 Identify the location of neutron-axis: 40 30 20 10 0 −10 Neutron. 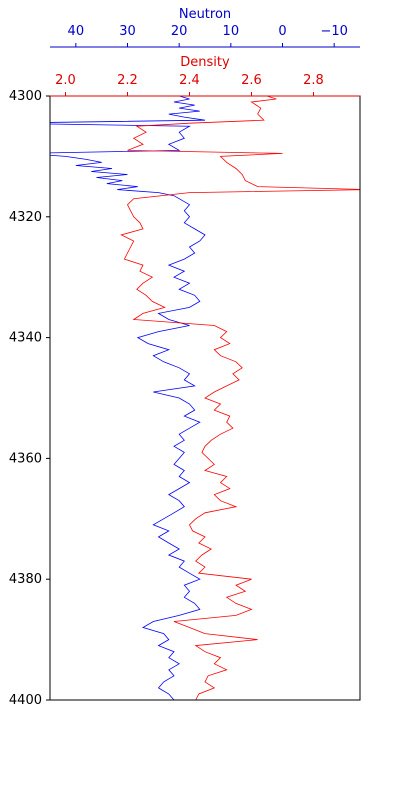
(205, 27).